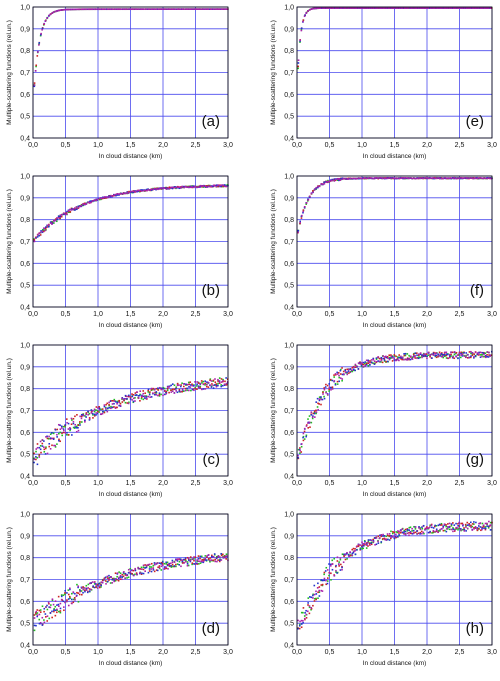 The width and height of the screenshot is (500, 681). What do you see at coordinates (25, 515) in the screenshot?
I see `y-tick-label: 1,0` at bounding box center [25, 515].